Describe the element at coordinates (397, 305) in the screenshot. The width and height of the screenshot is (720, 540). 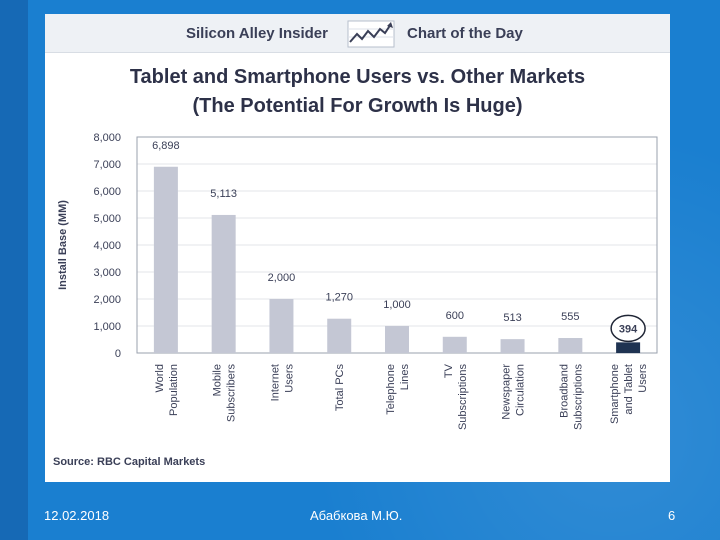
I see `data-label: 1,000` at that location.